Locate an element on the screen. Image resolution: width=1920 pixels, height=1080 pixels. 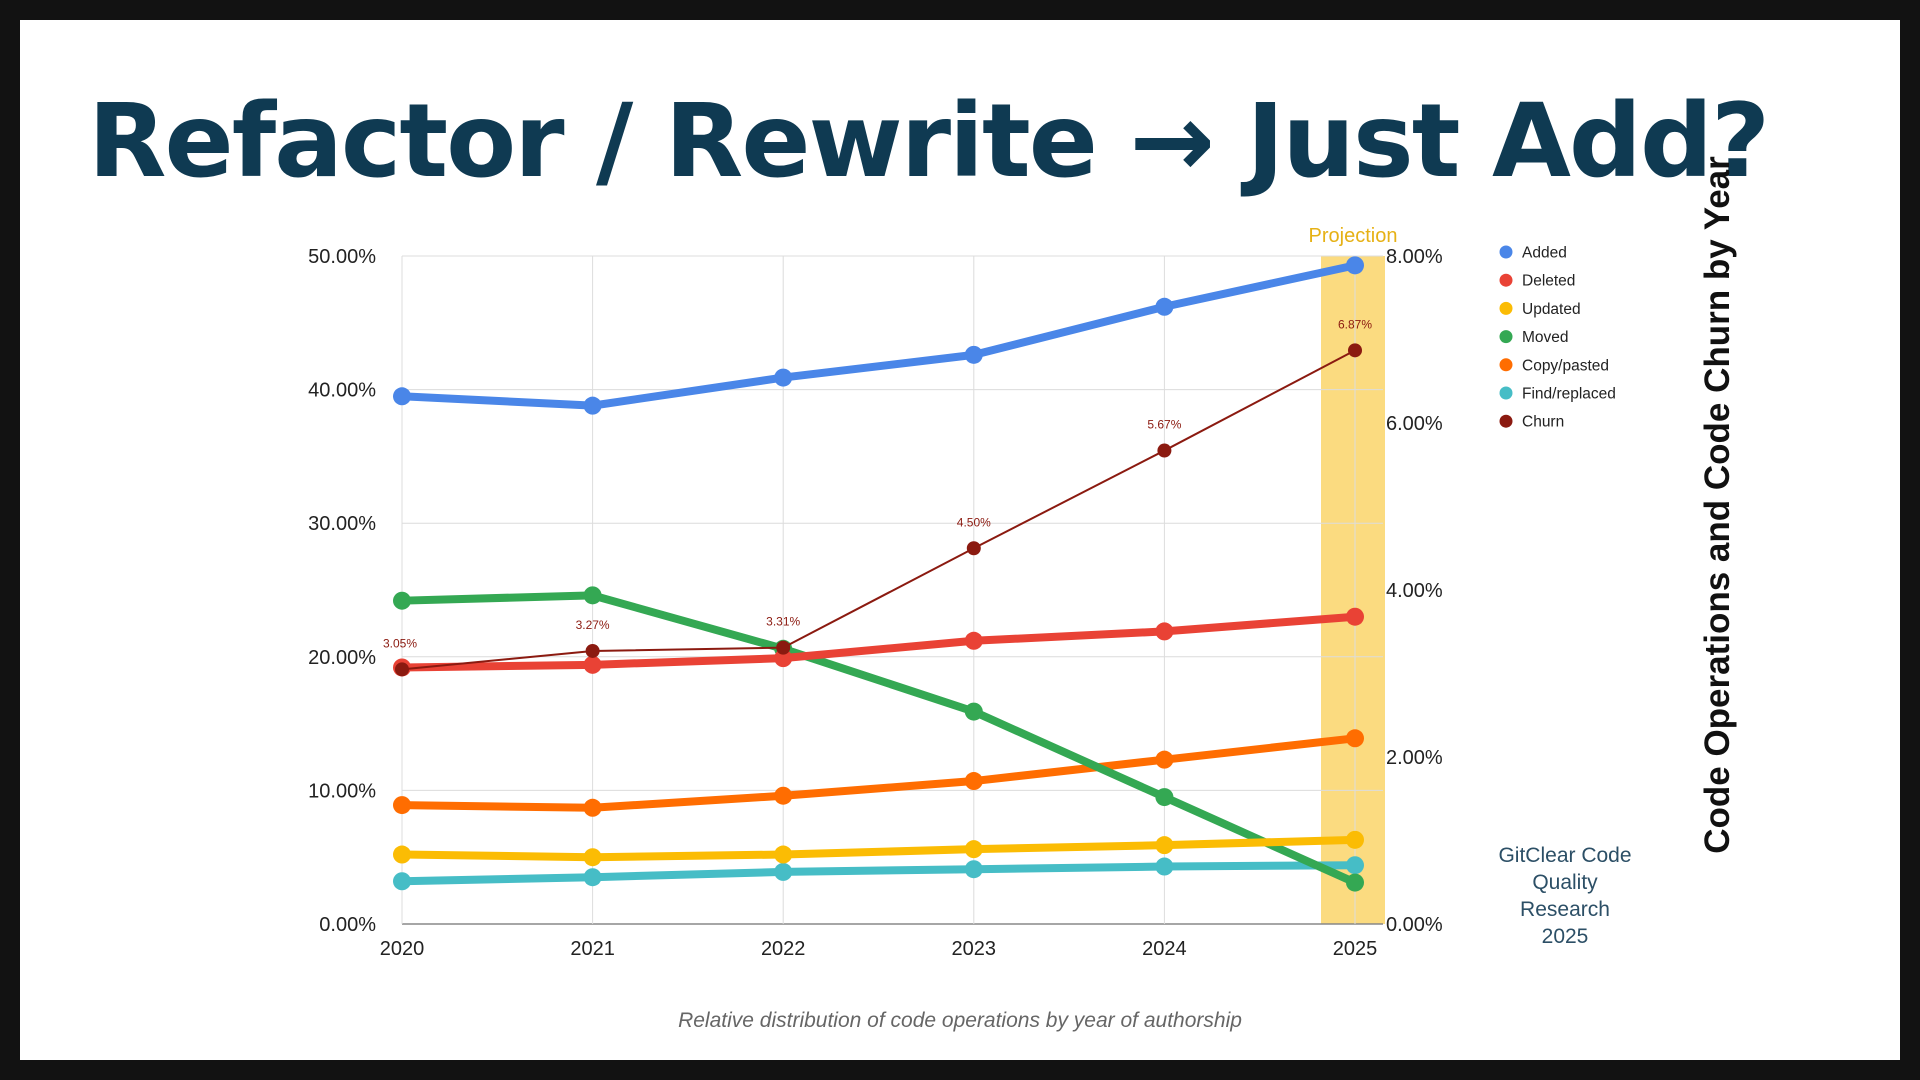
data-label-churn: 3.05% is located at coordinates (400, 643).